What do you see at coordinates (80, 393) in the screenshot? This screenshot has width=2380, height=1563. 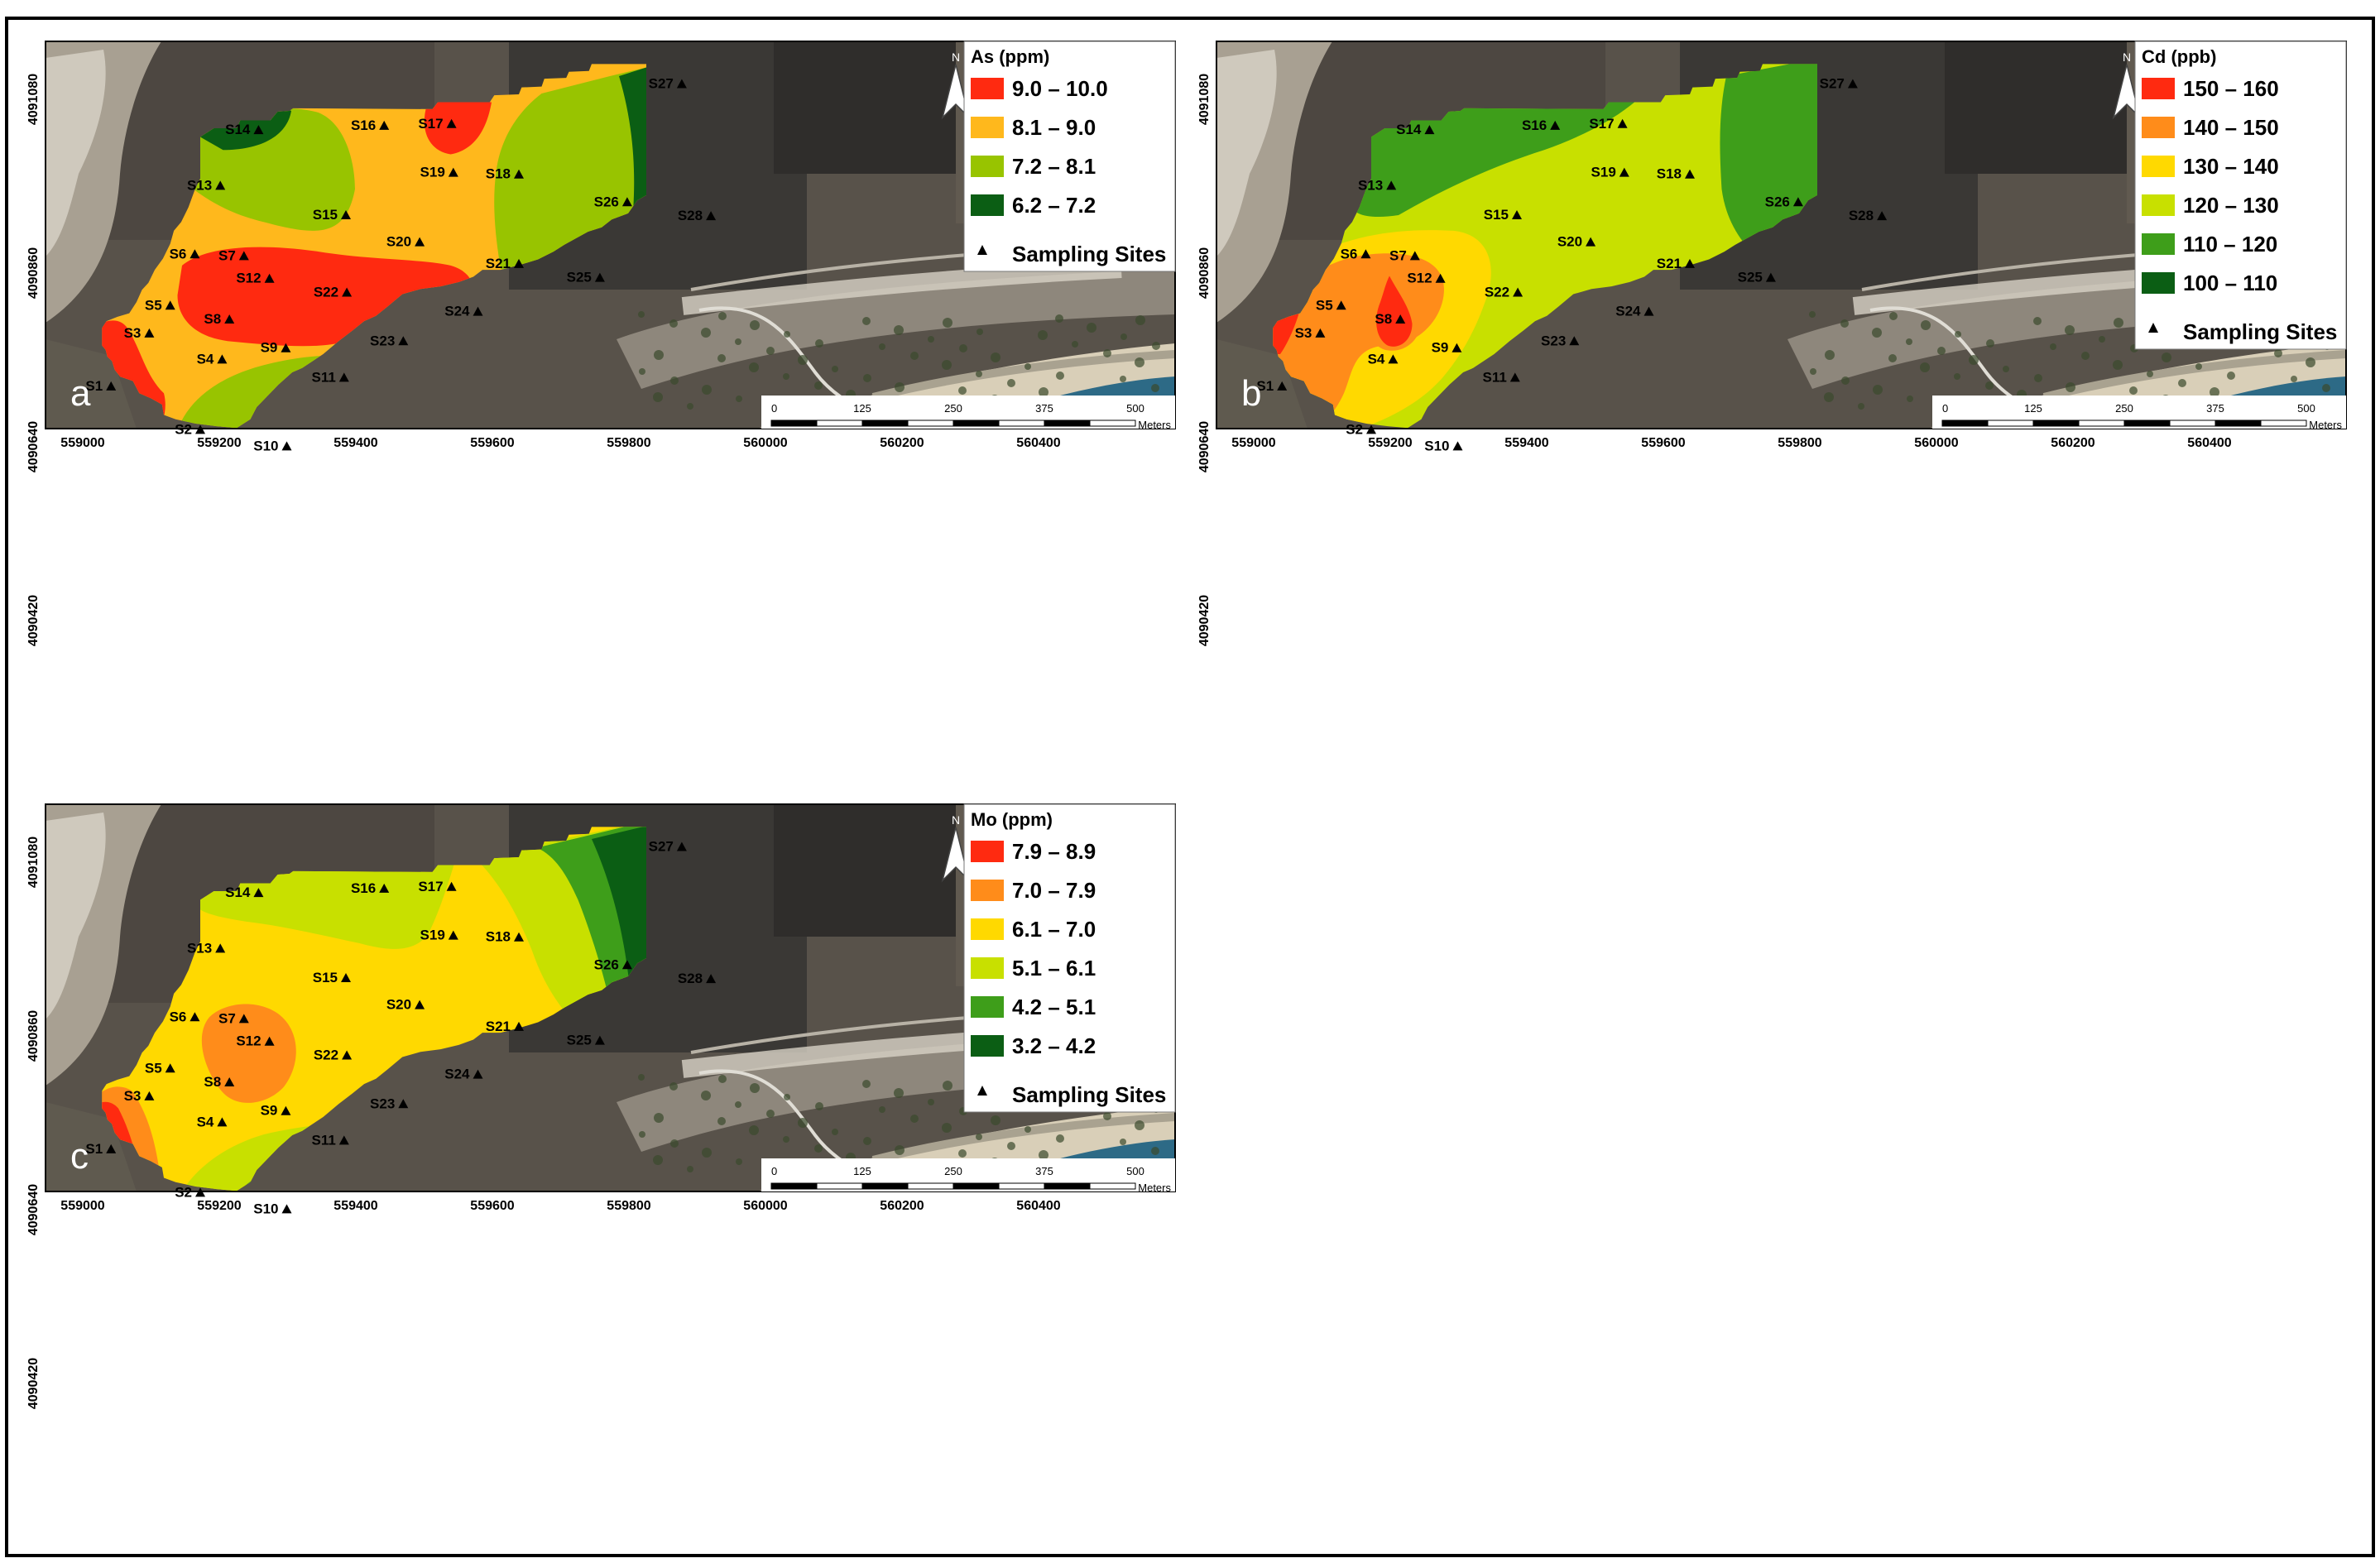 I see `panel-letter: a` at bounding box center [80, 393].